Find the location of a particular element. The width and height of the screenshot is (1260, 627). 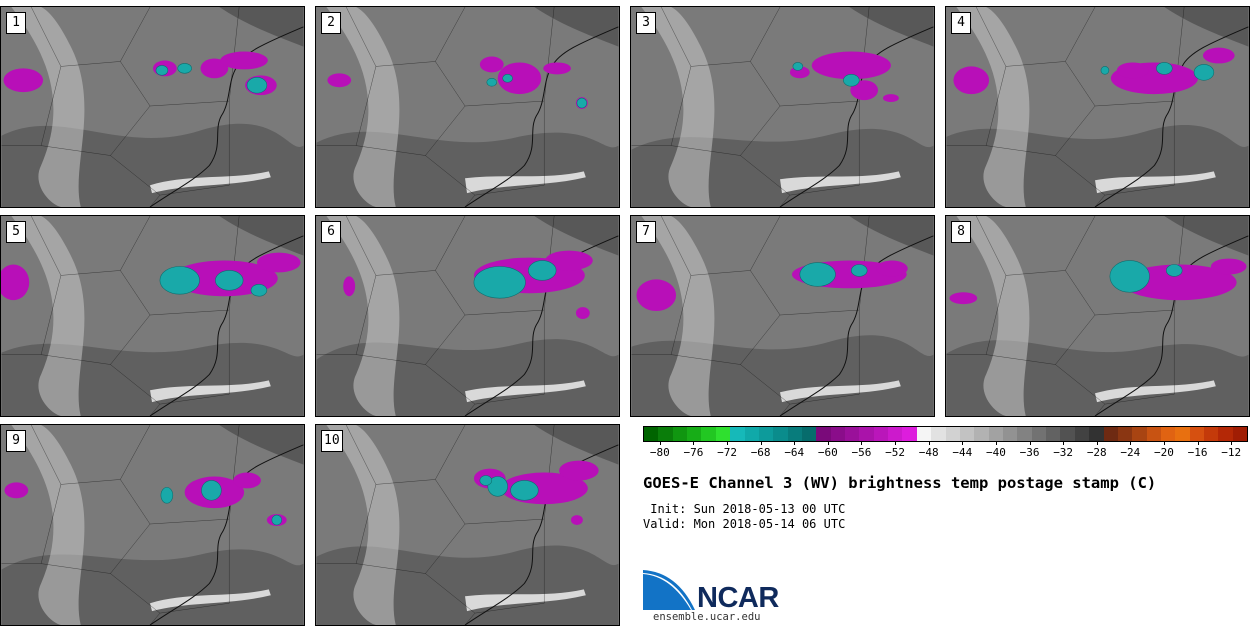

ensemble-member-panel-10: 10 is located at coordinates (467, 525).